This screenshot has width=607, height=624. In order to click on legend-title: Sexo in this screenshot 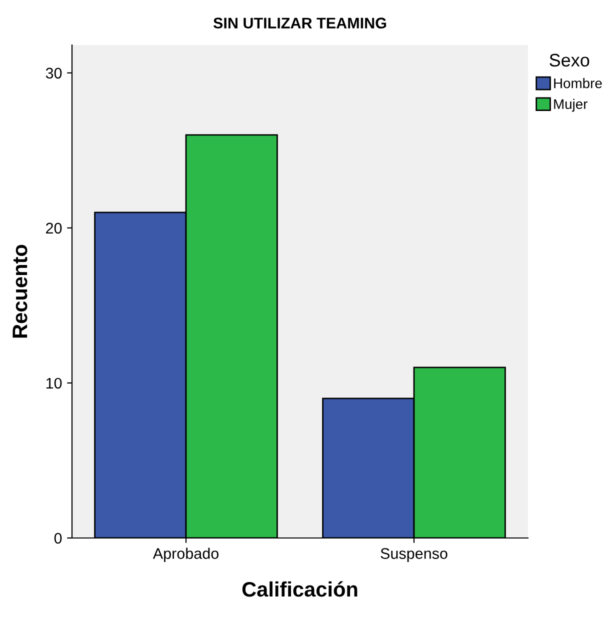, I will do `click(570, 60)`.